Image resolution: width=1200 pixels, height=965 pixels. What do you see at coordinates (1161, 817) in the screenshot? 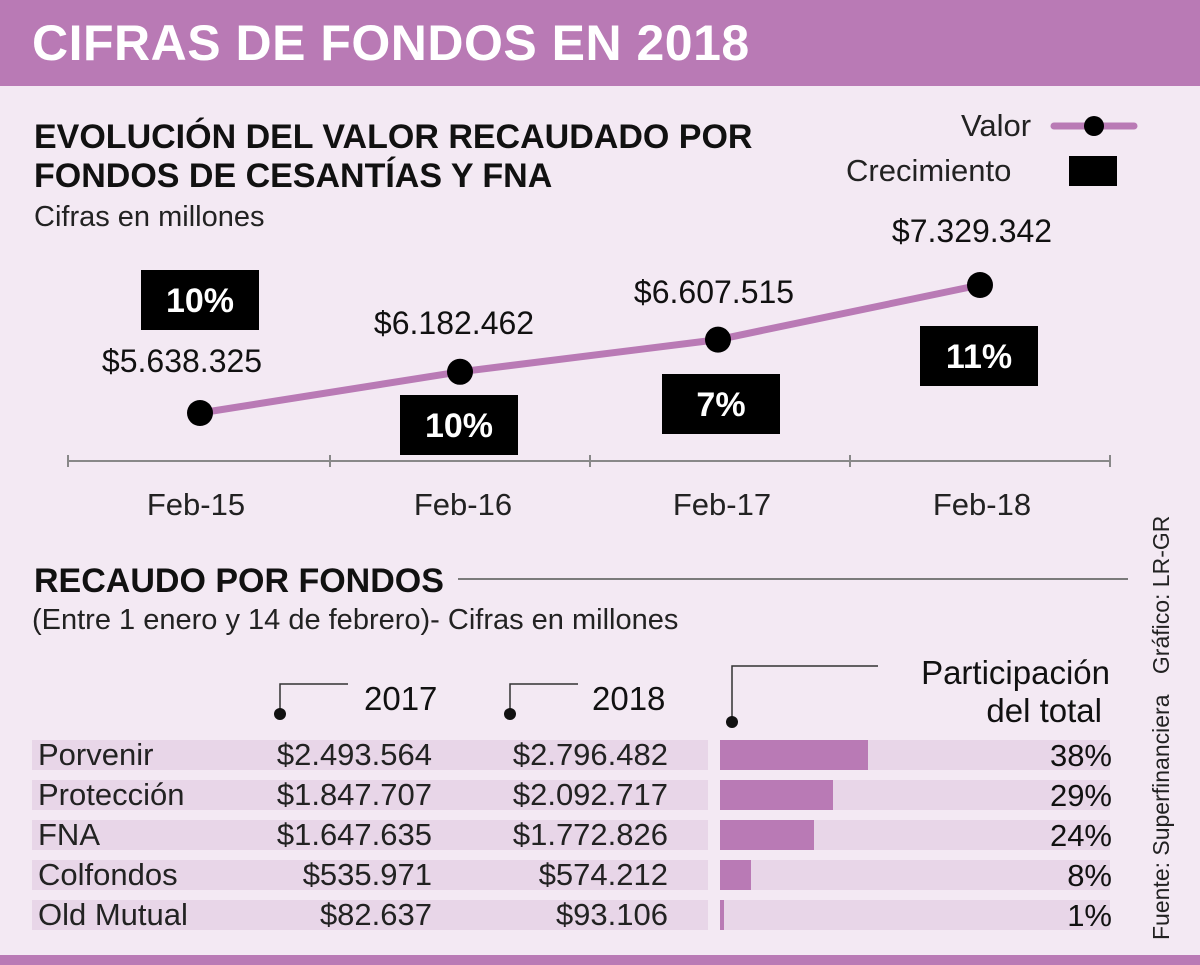
I see `credit-source: Fuente: Superfinanciera` at bounding box center [1161, 817].